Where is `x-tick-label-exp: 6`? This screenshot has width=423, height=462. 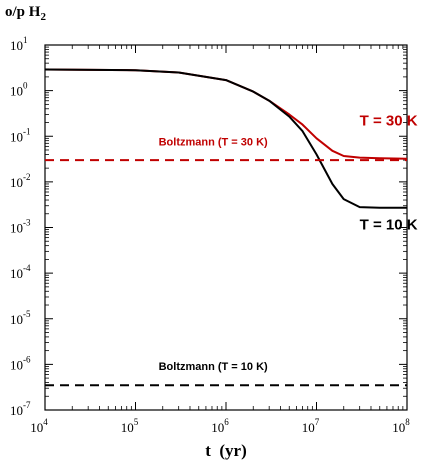 x-tick-label-exp: 6 is located at coordinates (226, 422).